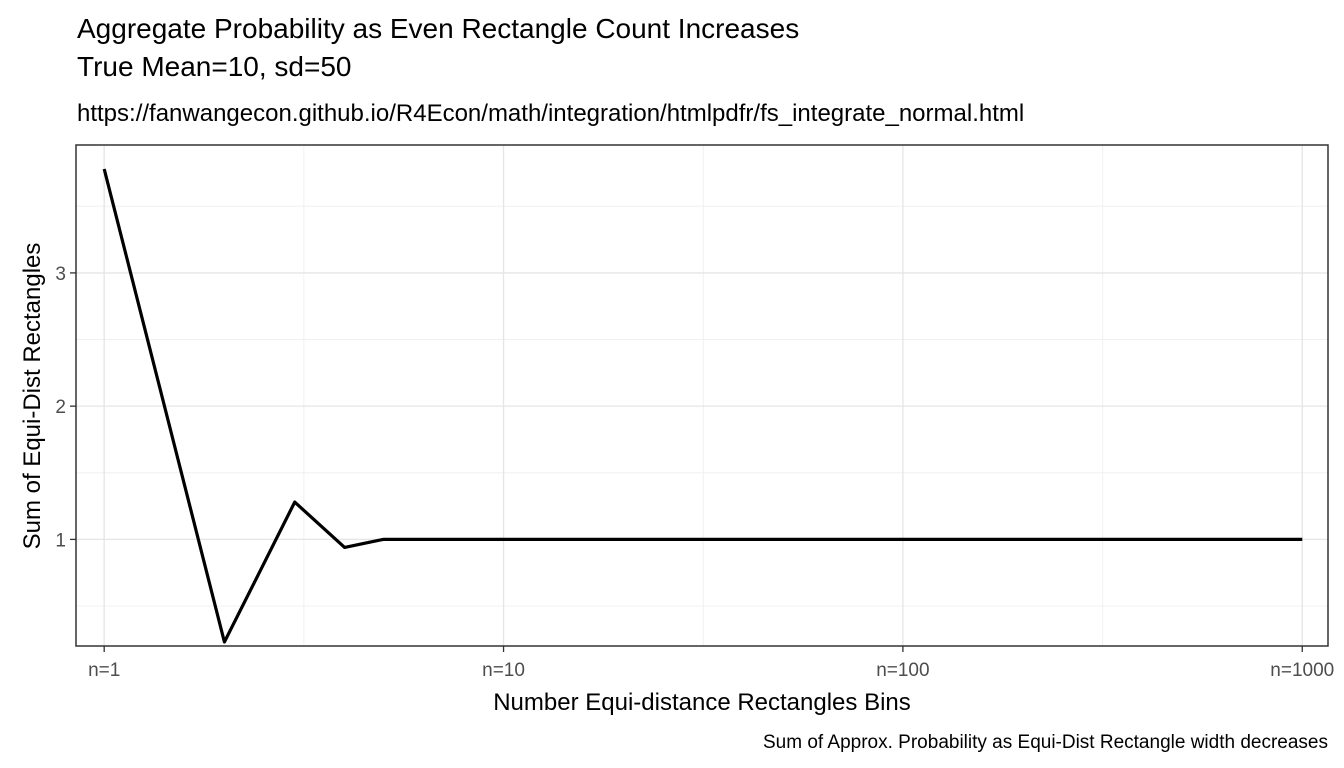 Image resolution: width=1344 pixels, height=768 pixels. I want to click on x-tick-label: n=1000, so click(1302, 670).